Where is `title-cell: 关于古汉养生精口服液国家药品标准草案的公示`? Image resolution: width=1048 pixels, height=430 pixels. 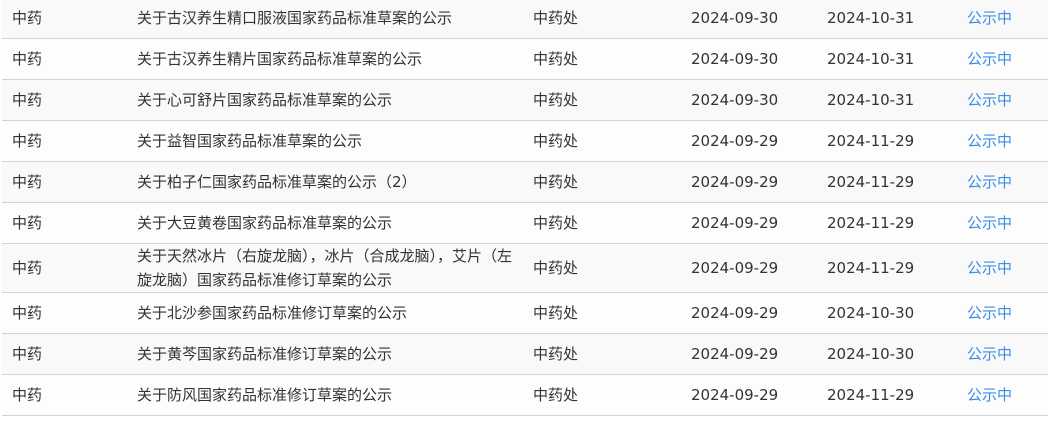 title-cell: 关于古汉养生精口服液国家药品标准草案的公示 is located at coordinates (295, 18).